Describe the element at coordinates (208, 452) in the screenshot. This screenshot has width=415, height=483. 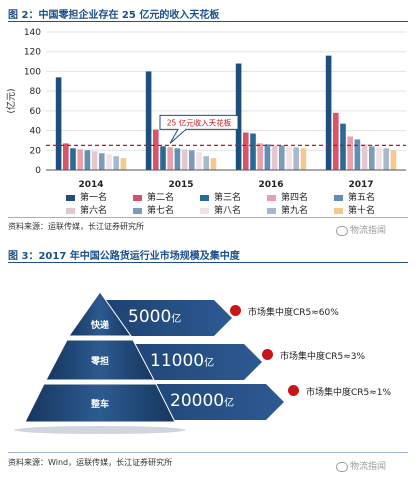
I see `figure-3-bottom-rule` at that location.